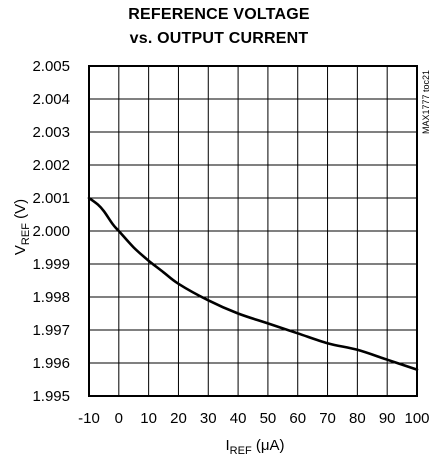  What do you see at coordinates (416, 418) in the screenshot?
I see `x-tick-label: 100` at bounding box center [416, 418].